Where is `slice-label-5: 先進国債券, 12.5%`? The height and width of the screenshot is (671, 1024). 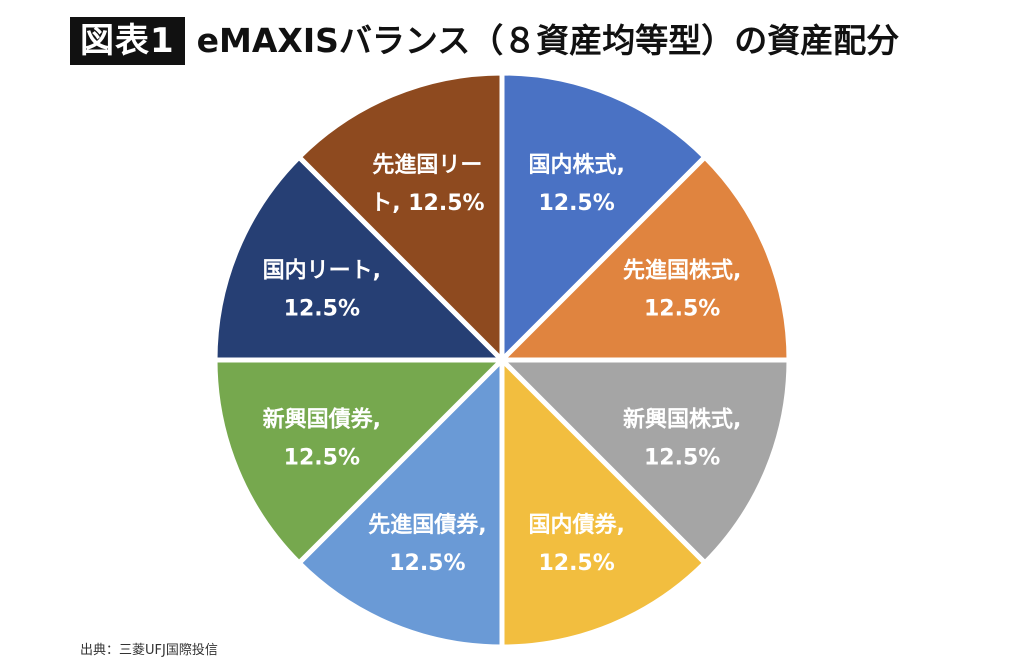
slice-label-5: 先進国債券, 12.5% is located at coordinates (427, 544).